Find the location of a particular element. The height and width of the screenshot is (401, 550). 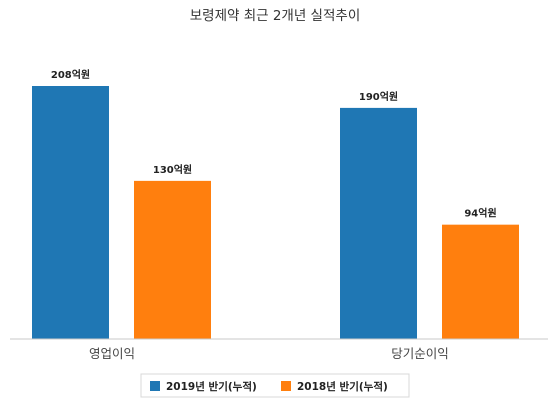

legend-label-2: 2018년 반기(누적) is located at coordinates (342, 386).